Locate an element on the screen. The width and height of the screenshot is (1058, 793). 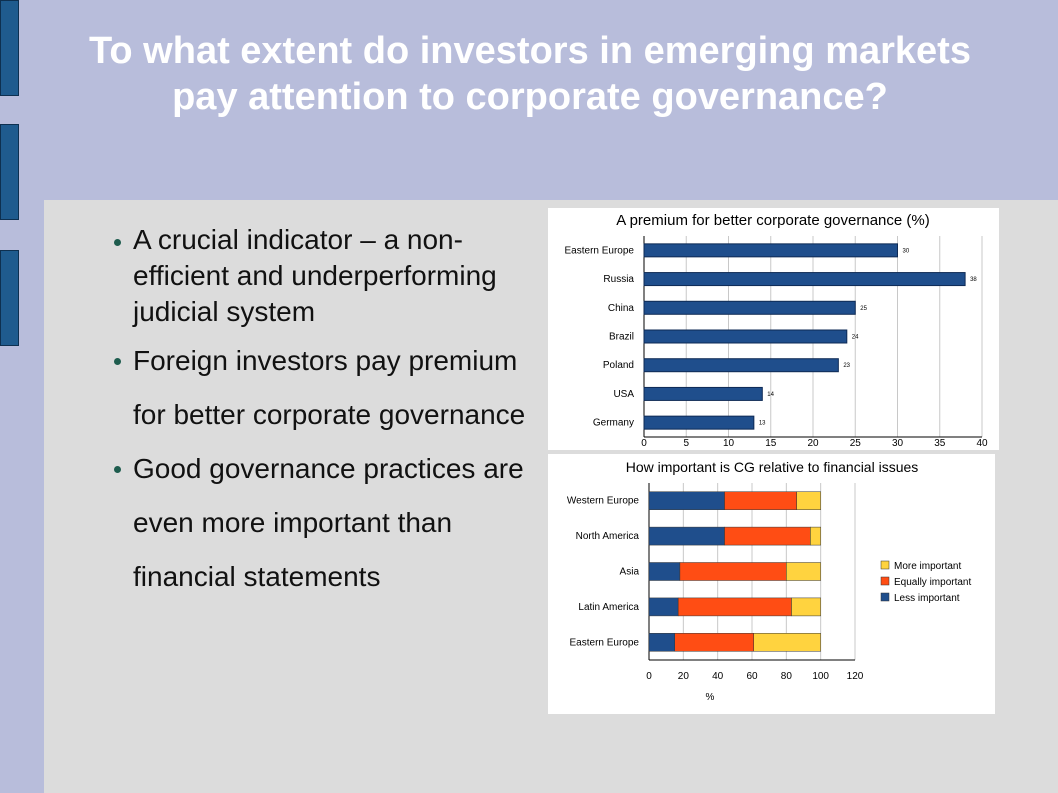
x-tick-label-35: 35 is located at coordinates (940, 443).